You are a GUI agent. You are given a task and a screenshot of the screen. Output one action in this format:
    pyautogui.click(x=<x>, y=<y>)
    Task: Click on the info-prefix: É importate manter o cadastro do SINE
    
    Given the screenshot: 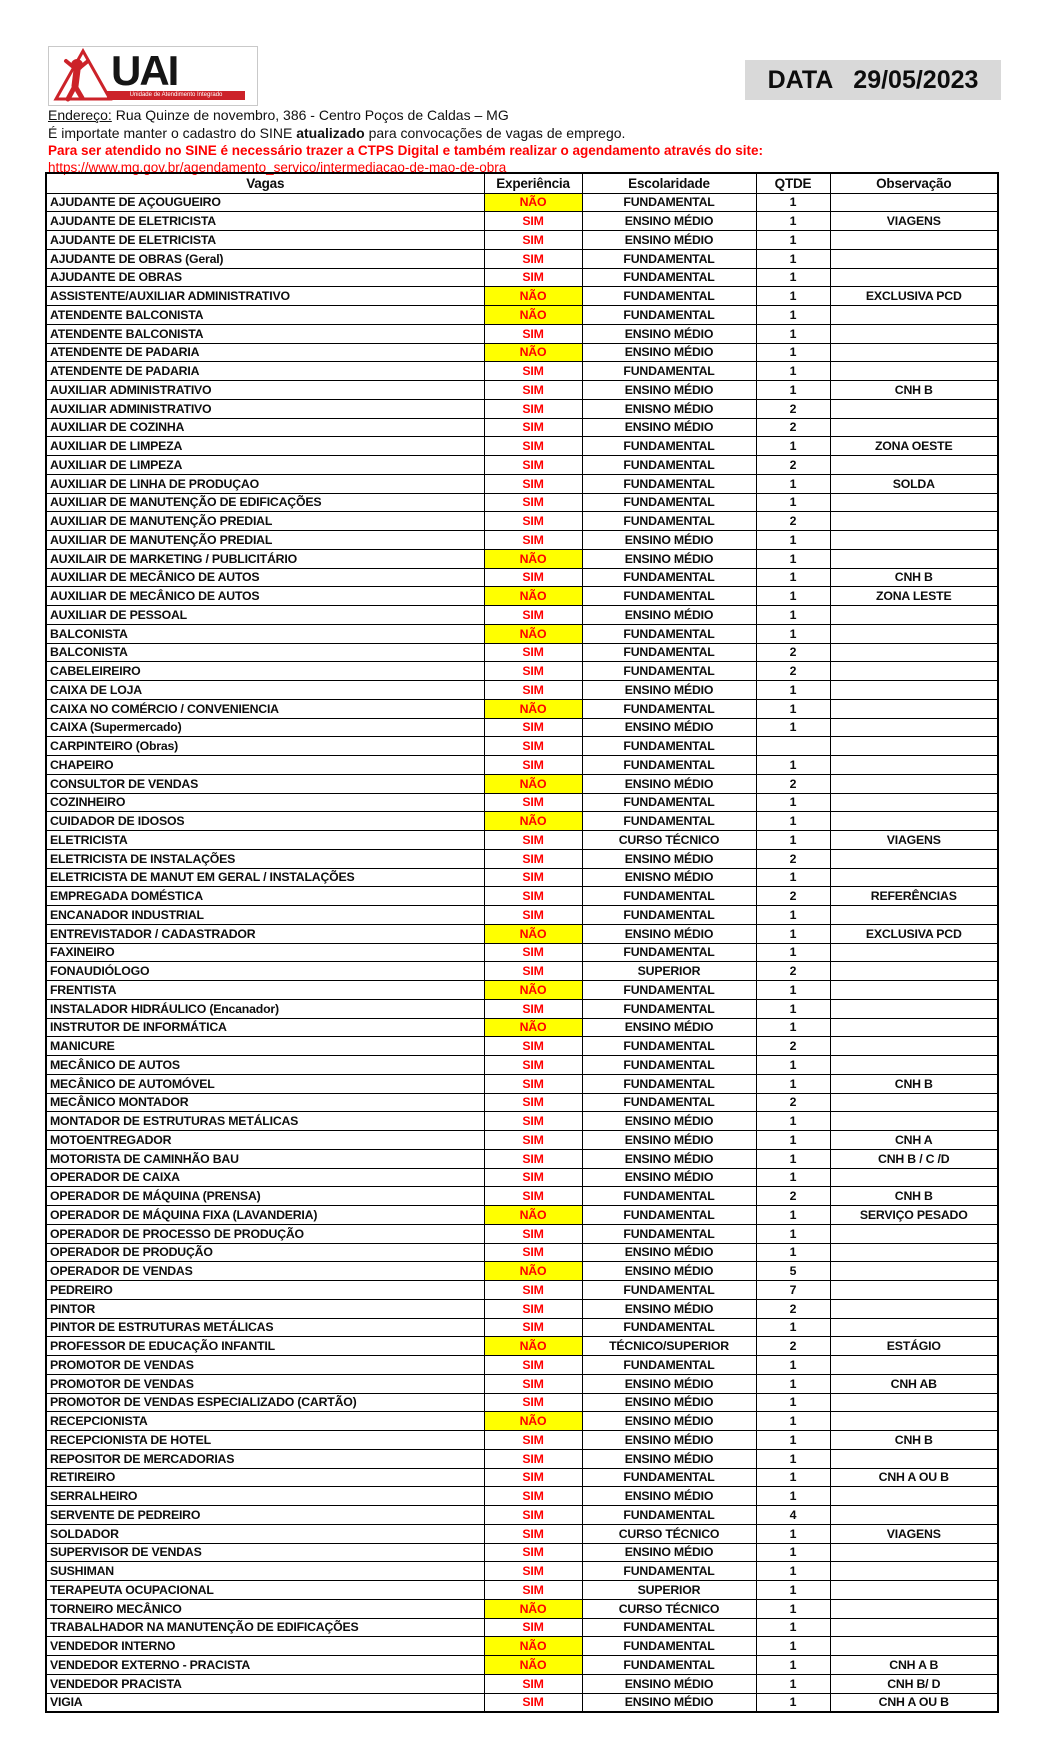 What is the action you would take?
    pyautogui.click(x=172, y=133)
    